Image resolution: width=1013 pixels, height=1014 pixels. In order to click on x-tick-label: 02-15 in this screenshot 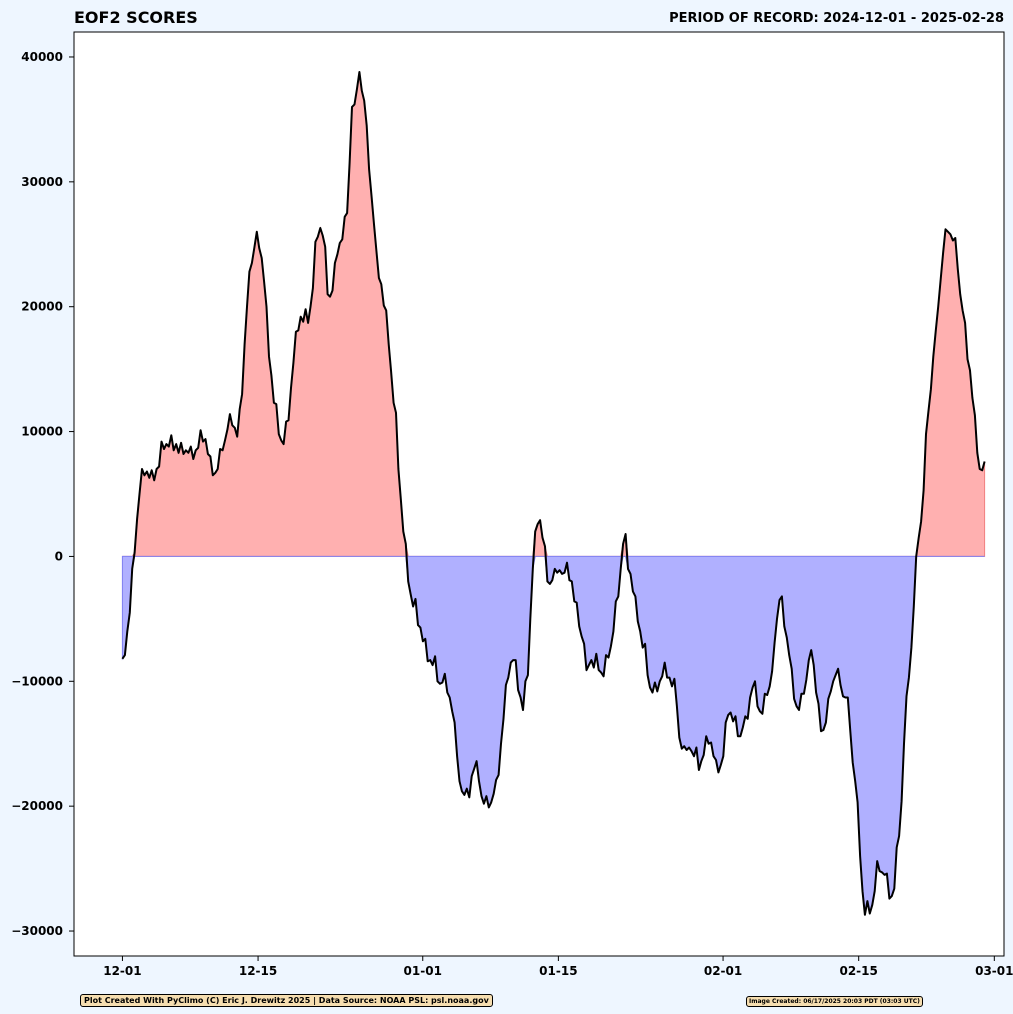, I will do `click(858, 971)`.